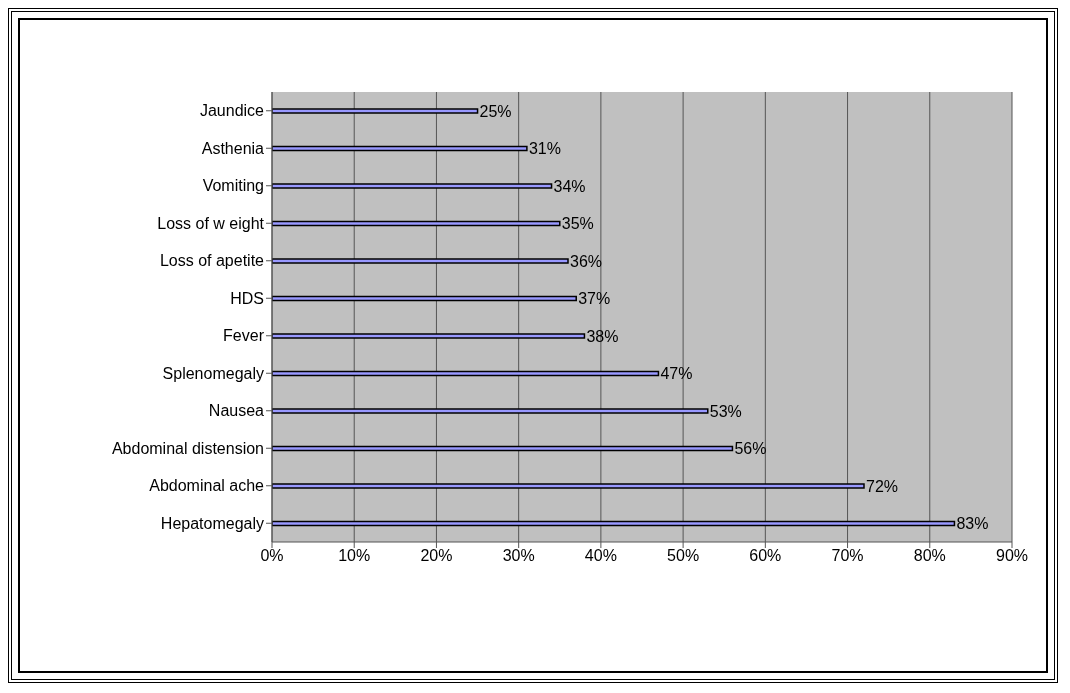 This screenshot has height=693, width=1070. I want to click on y-tick-label: Loss of apetite, so click(212, 261).